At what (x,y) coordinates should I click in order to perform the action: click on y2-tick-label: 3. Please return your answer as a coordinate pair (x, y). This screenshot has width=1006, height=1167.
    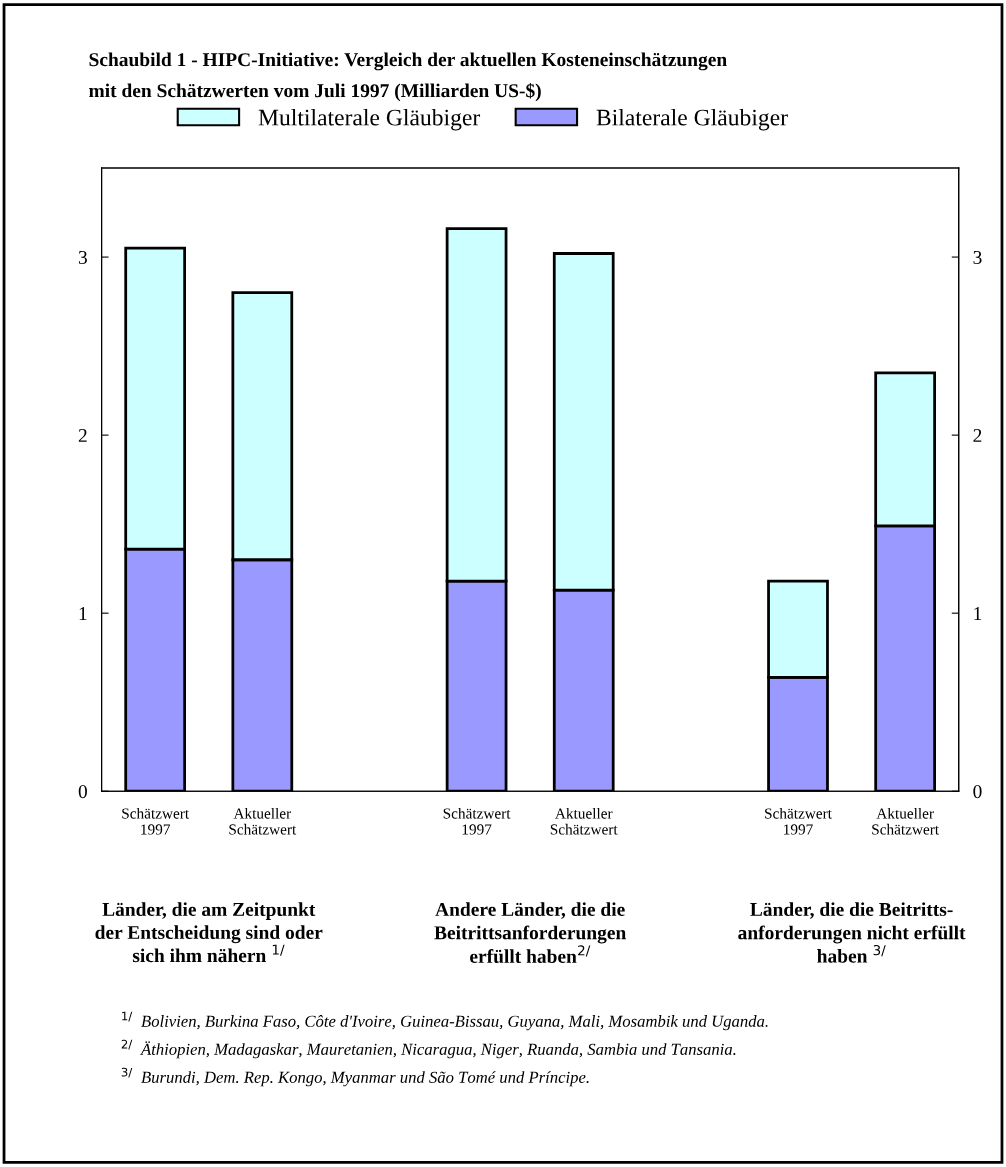
    Looking at the image, I should click on (977, 257).